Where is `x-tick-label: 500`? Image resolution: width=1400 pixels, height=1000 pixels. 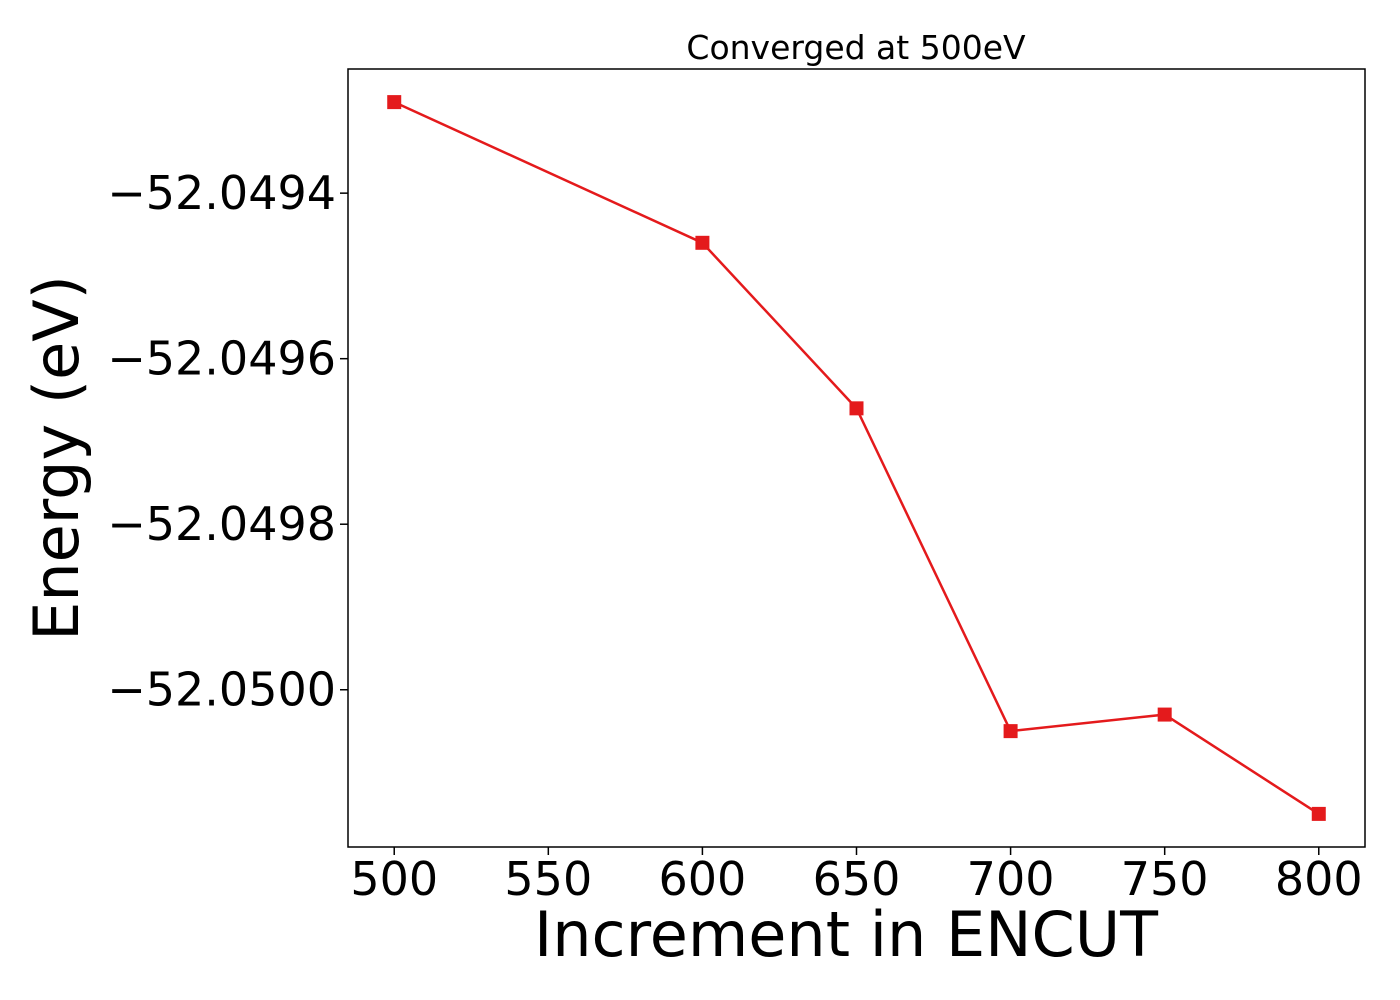 x-tick-label: 500 is located at coordinates (394, 879).